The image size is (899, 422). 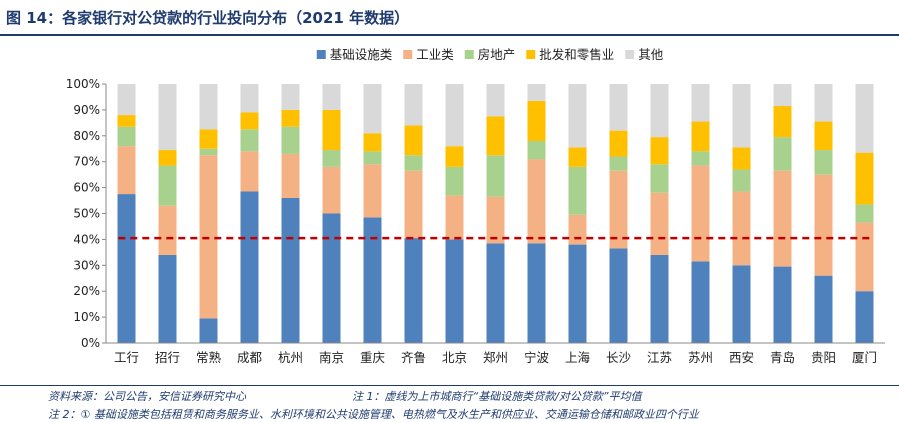 I want to click on source-note: 资料来源：公司公告，安信证券研究中心, so click(x=147, y=396).